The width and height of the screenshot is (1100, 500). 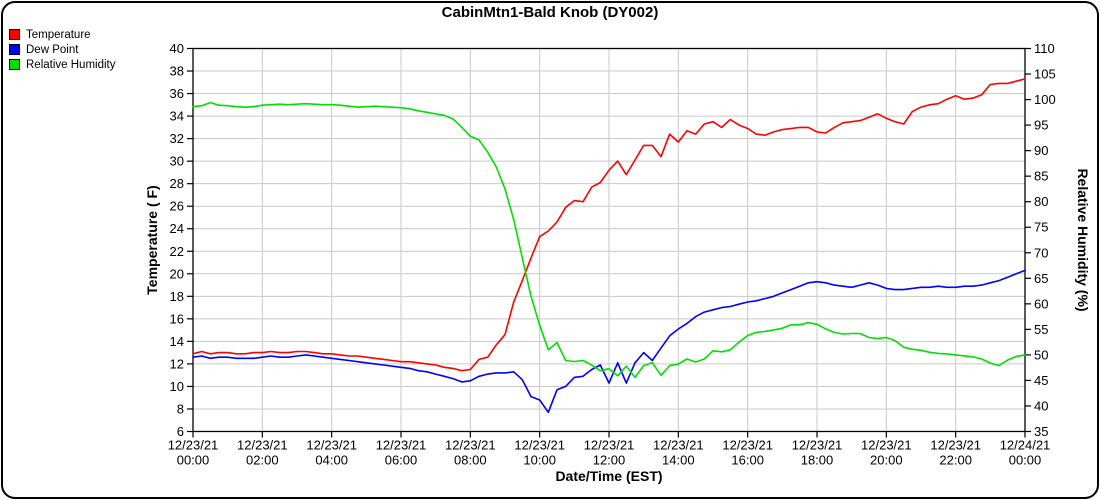 I want to click on y-left-tick-label: 32, so click(x=177, y=138).